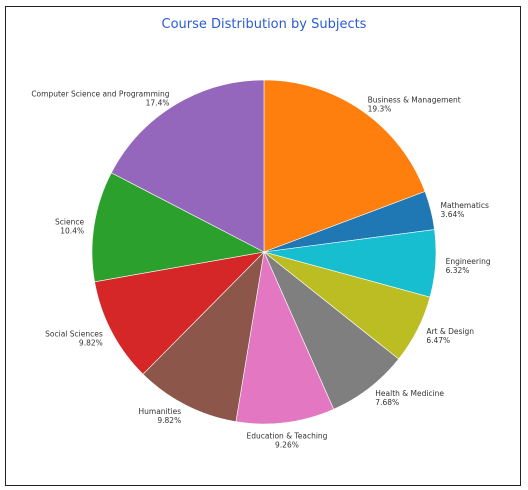  What do you see at coordinates (160, 411) in the screenshot?
I see `slice-label-humanities: Humanities` at bounding box center [160, 411].